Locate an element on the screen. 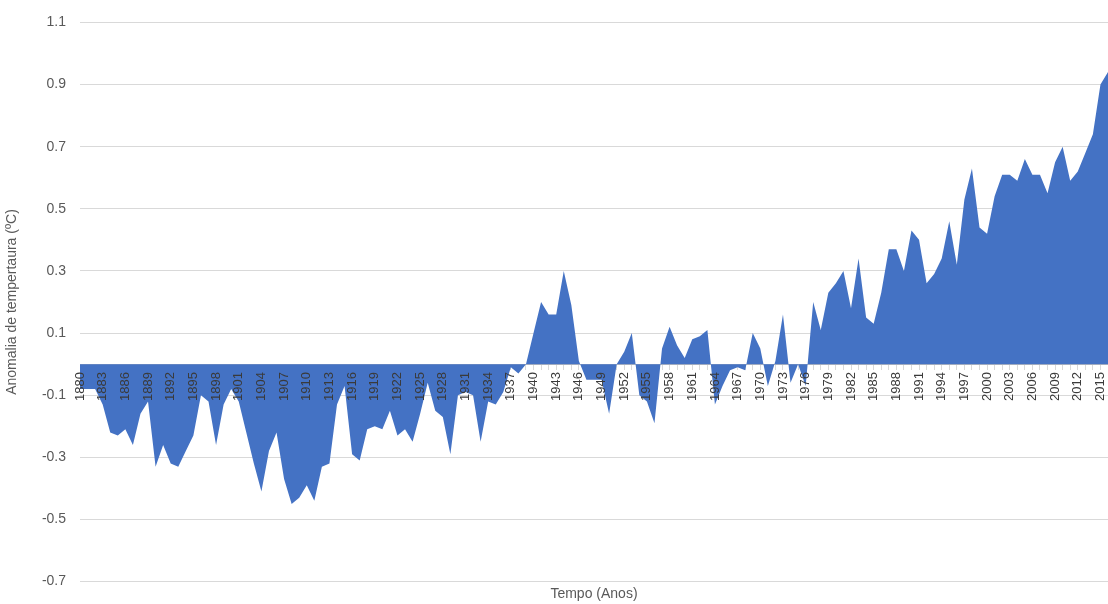 This screenshot has width=1108, height=604. x-tick-label: 1883 is located at coordinates (102, 387).